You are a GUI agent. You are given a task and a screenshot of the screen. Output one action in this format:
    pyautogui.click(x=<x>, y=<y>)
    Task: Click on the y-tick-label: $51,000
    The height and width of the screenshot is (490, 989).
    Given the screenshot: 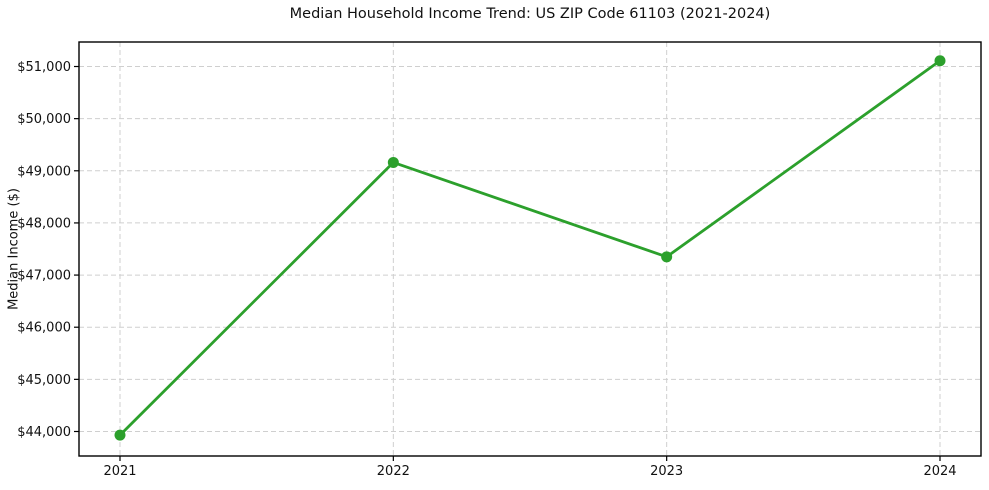 What is the action you would take?
    pyautogui.click(x=44, y=67)
    